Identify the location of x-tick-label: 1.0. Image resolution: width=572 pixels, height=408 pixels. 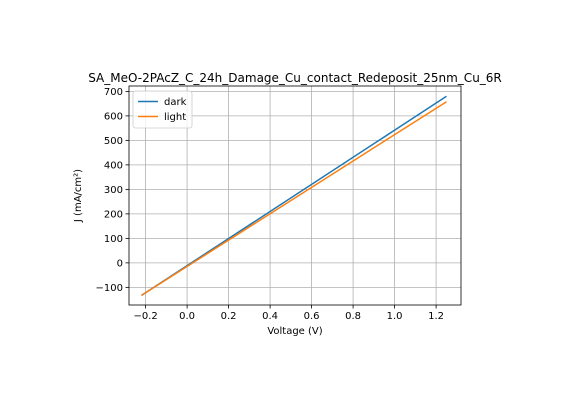
(395, 316).